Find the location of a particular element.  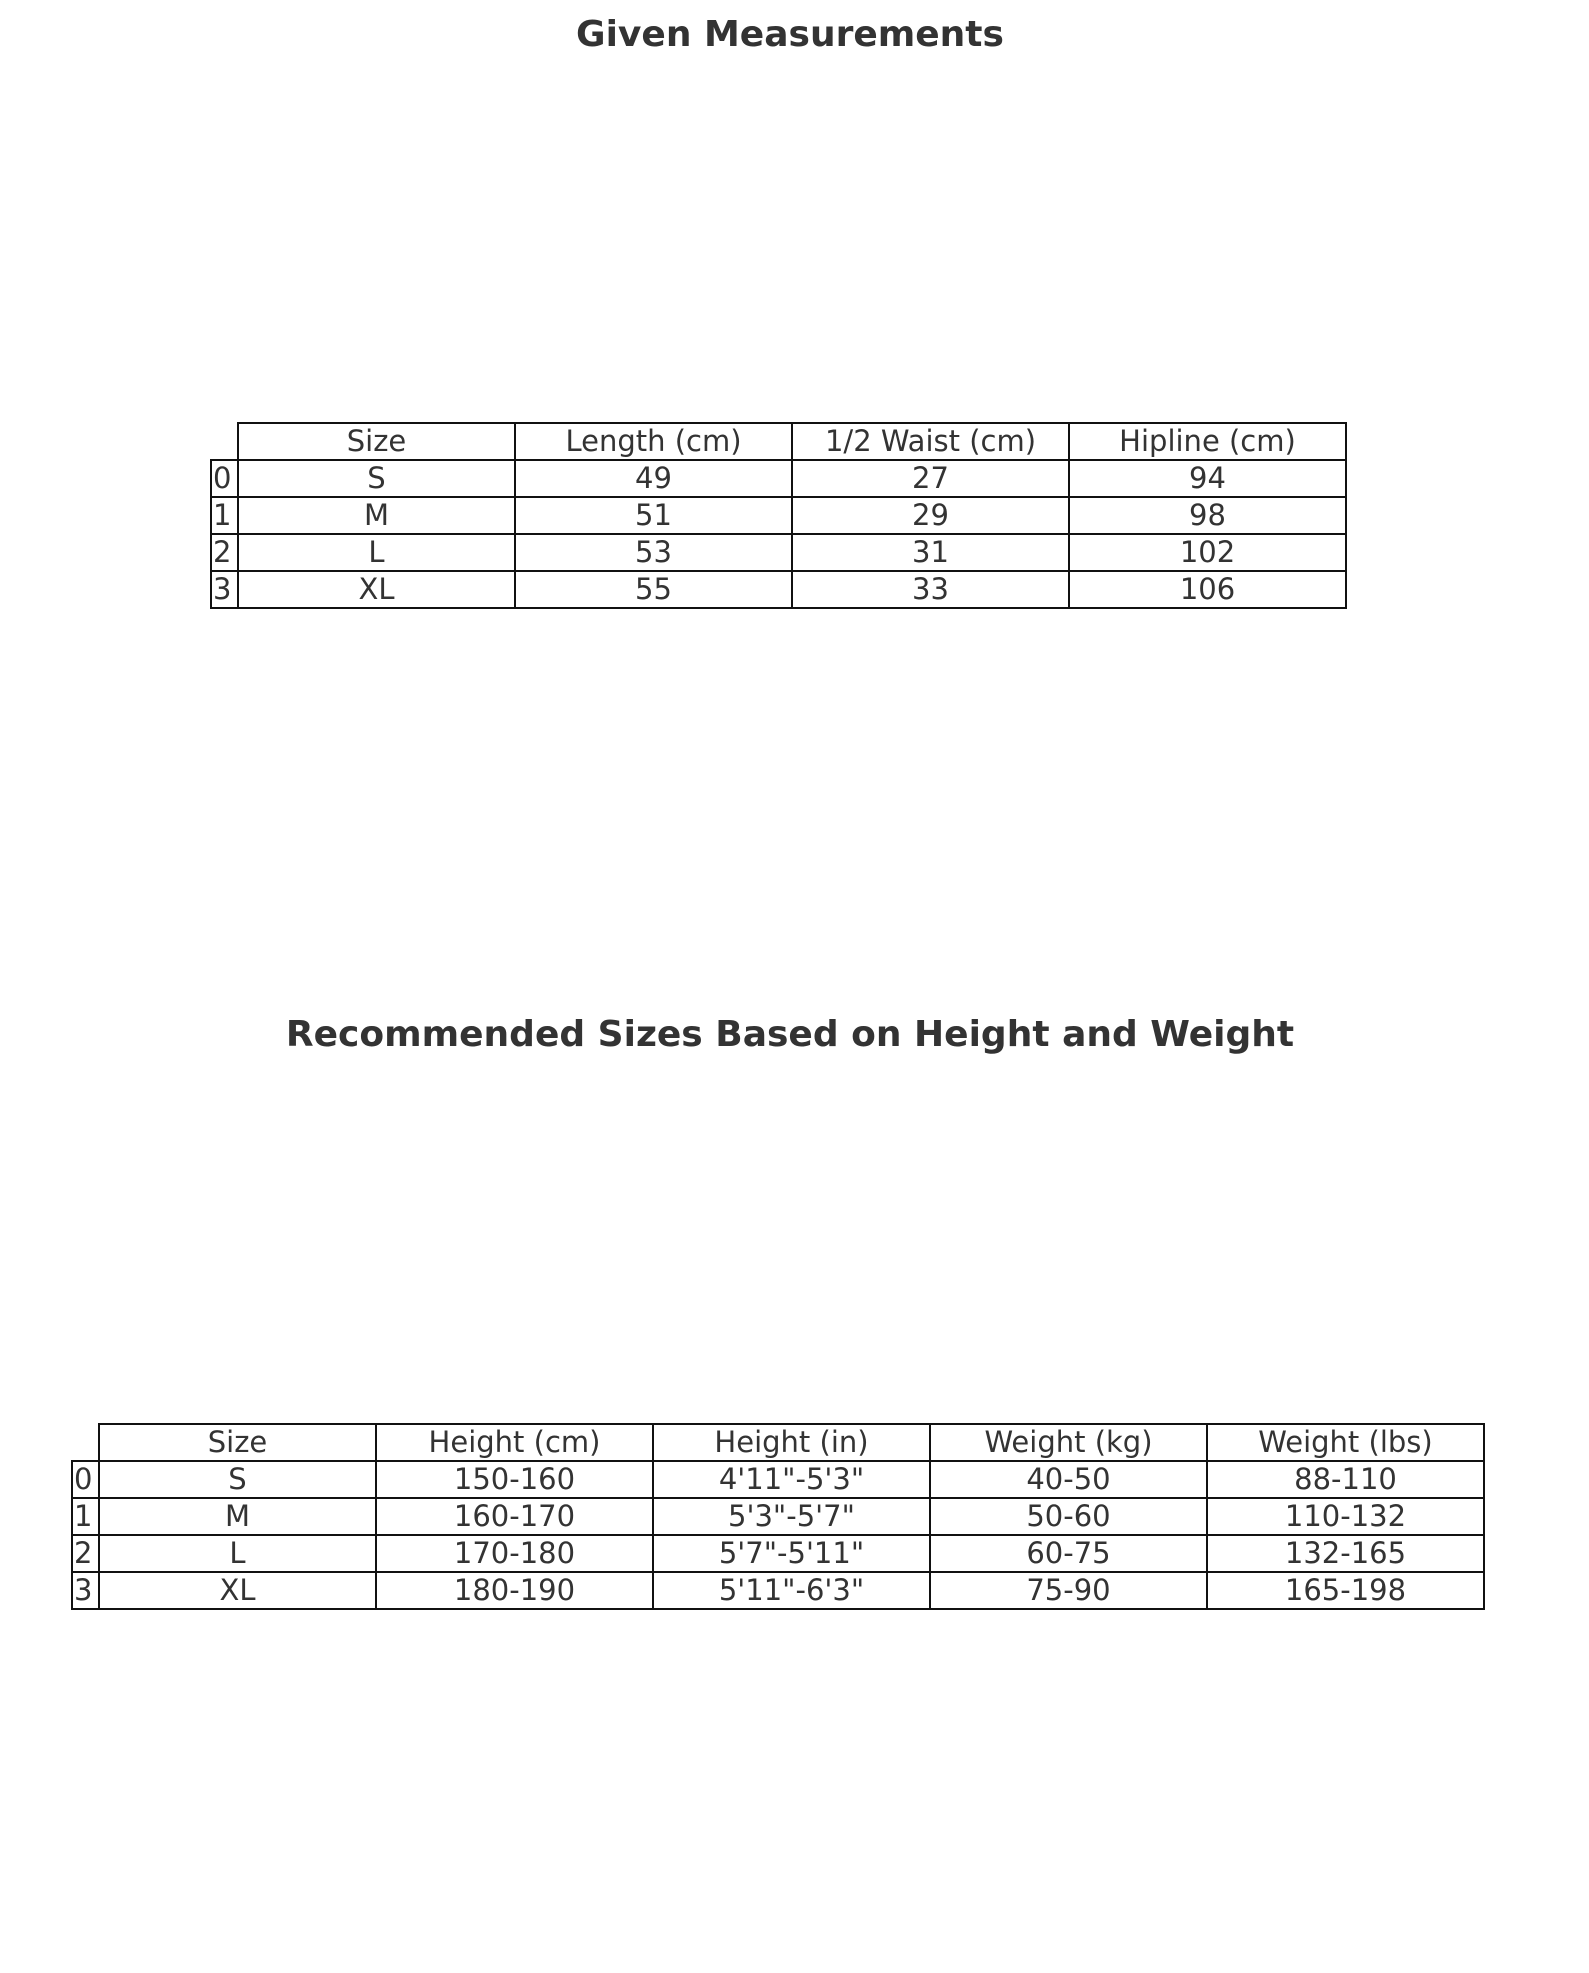

column-header: Height (in) is located at coordinates (791, 1442).